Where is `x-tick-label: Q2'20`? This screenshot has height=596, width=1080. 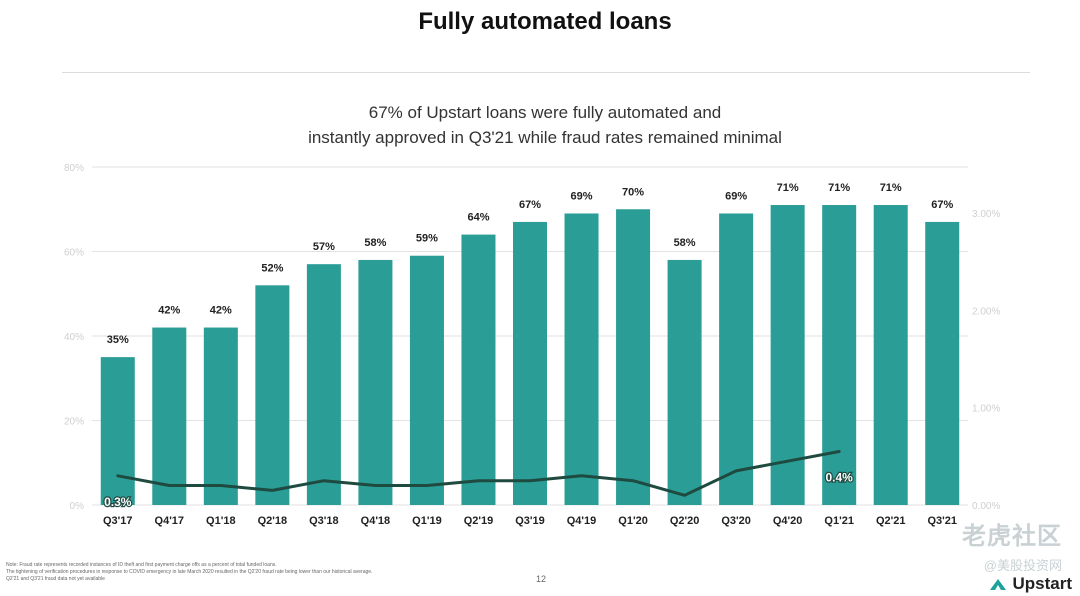
x-tick-label: Q2'20 is located at coordinates (685, 521).